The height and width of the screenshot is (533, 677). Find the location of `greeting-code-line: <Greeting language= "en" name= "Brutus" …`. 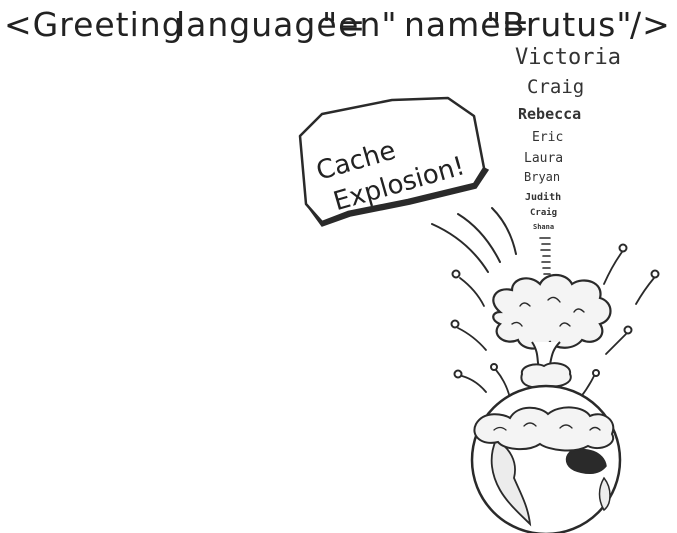

greeting-code-line: <Greeting language= "en" name= "Brutus" … is located at coordinates (337, 24).